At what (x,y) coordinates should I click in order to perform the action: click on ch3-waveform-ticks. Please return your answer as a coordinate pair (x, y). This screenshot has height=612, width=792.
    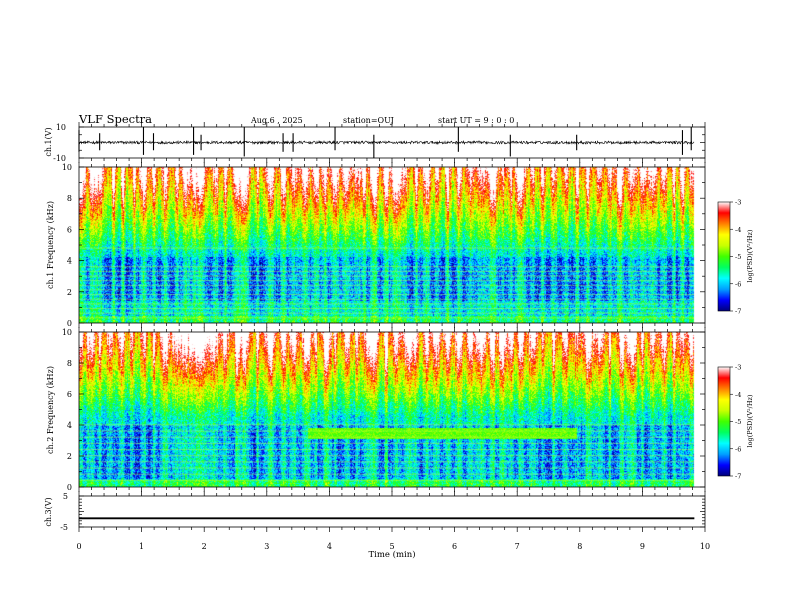
    Looking at the image, I should click on (392, 511).